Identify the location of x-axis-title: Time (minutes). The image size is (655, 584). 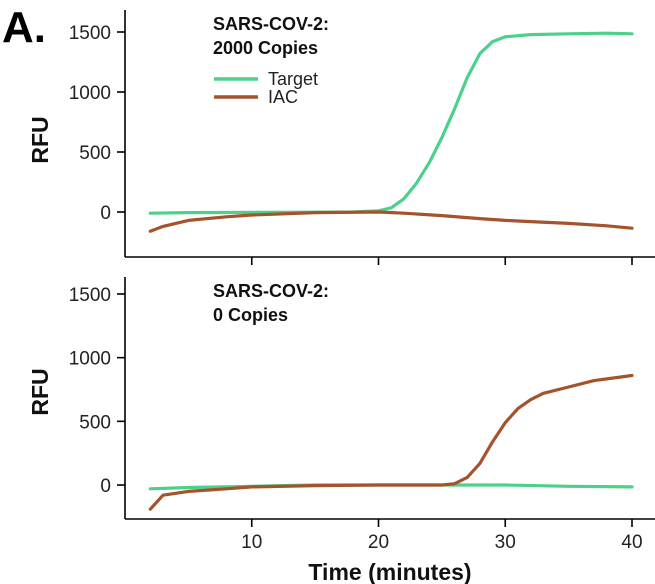
(389, 571).